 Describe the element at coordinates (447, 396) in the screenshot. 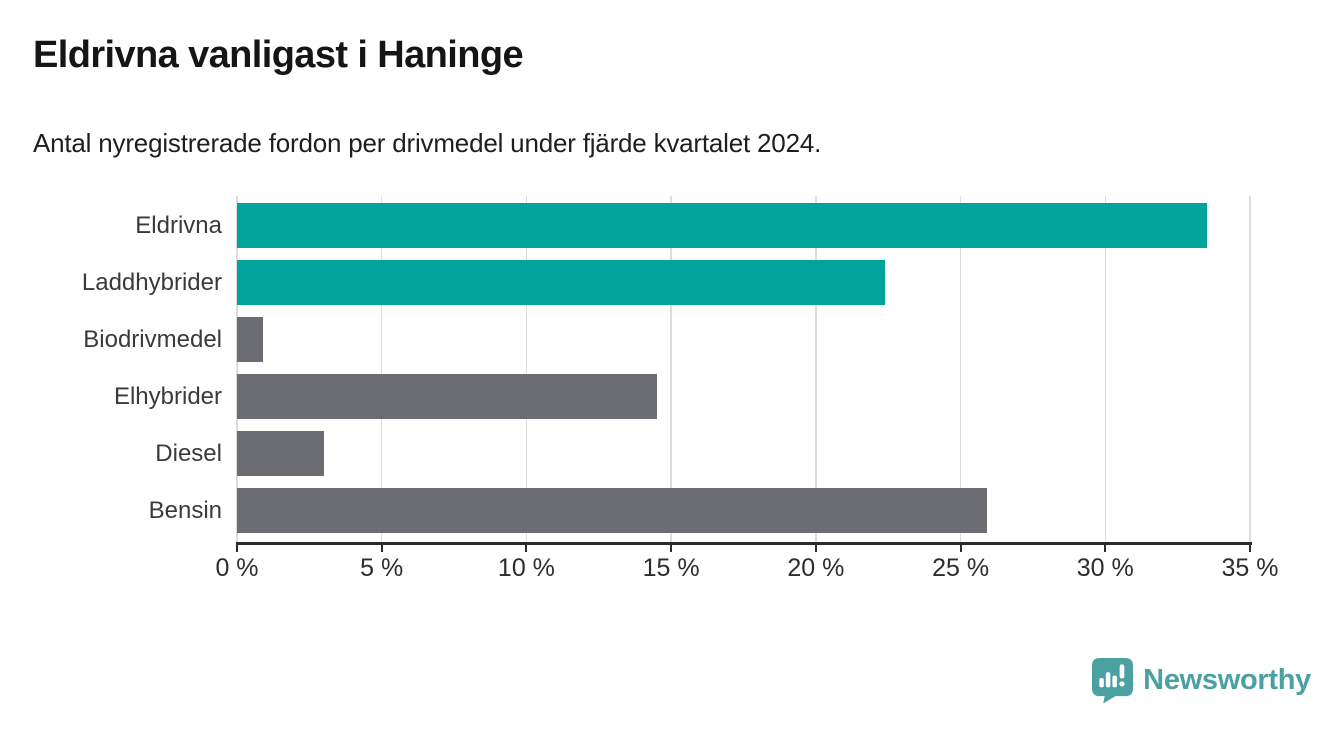

I see `bar-elhybrider` at that location.